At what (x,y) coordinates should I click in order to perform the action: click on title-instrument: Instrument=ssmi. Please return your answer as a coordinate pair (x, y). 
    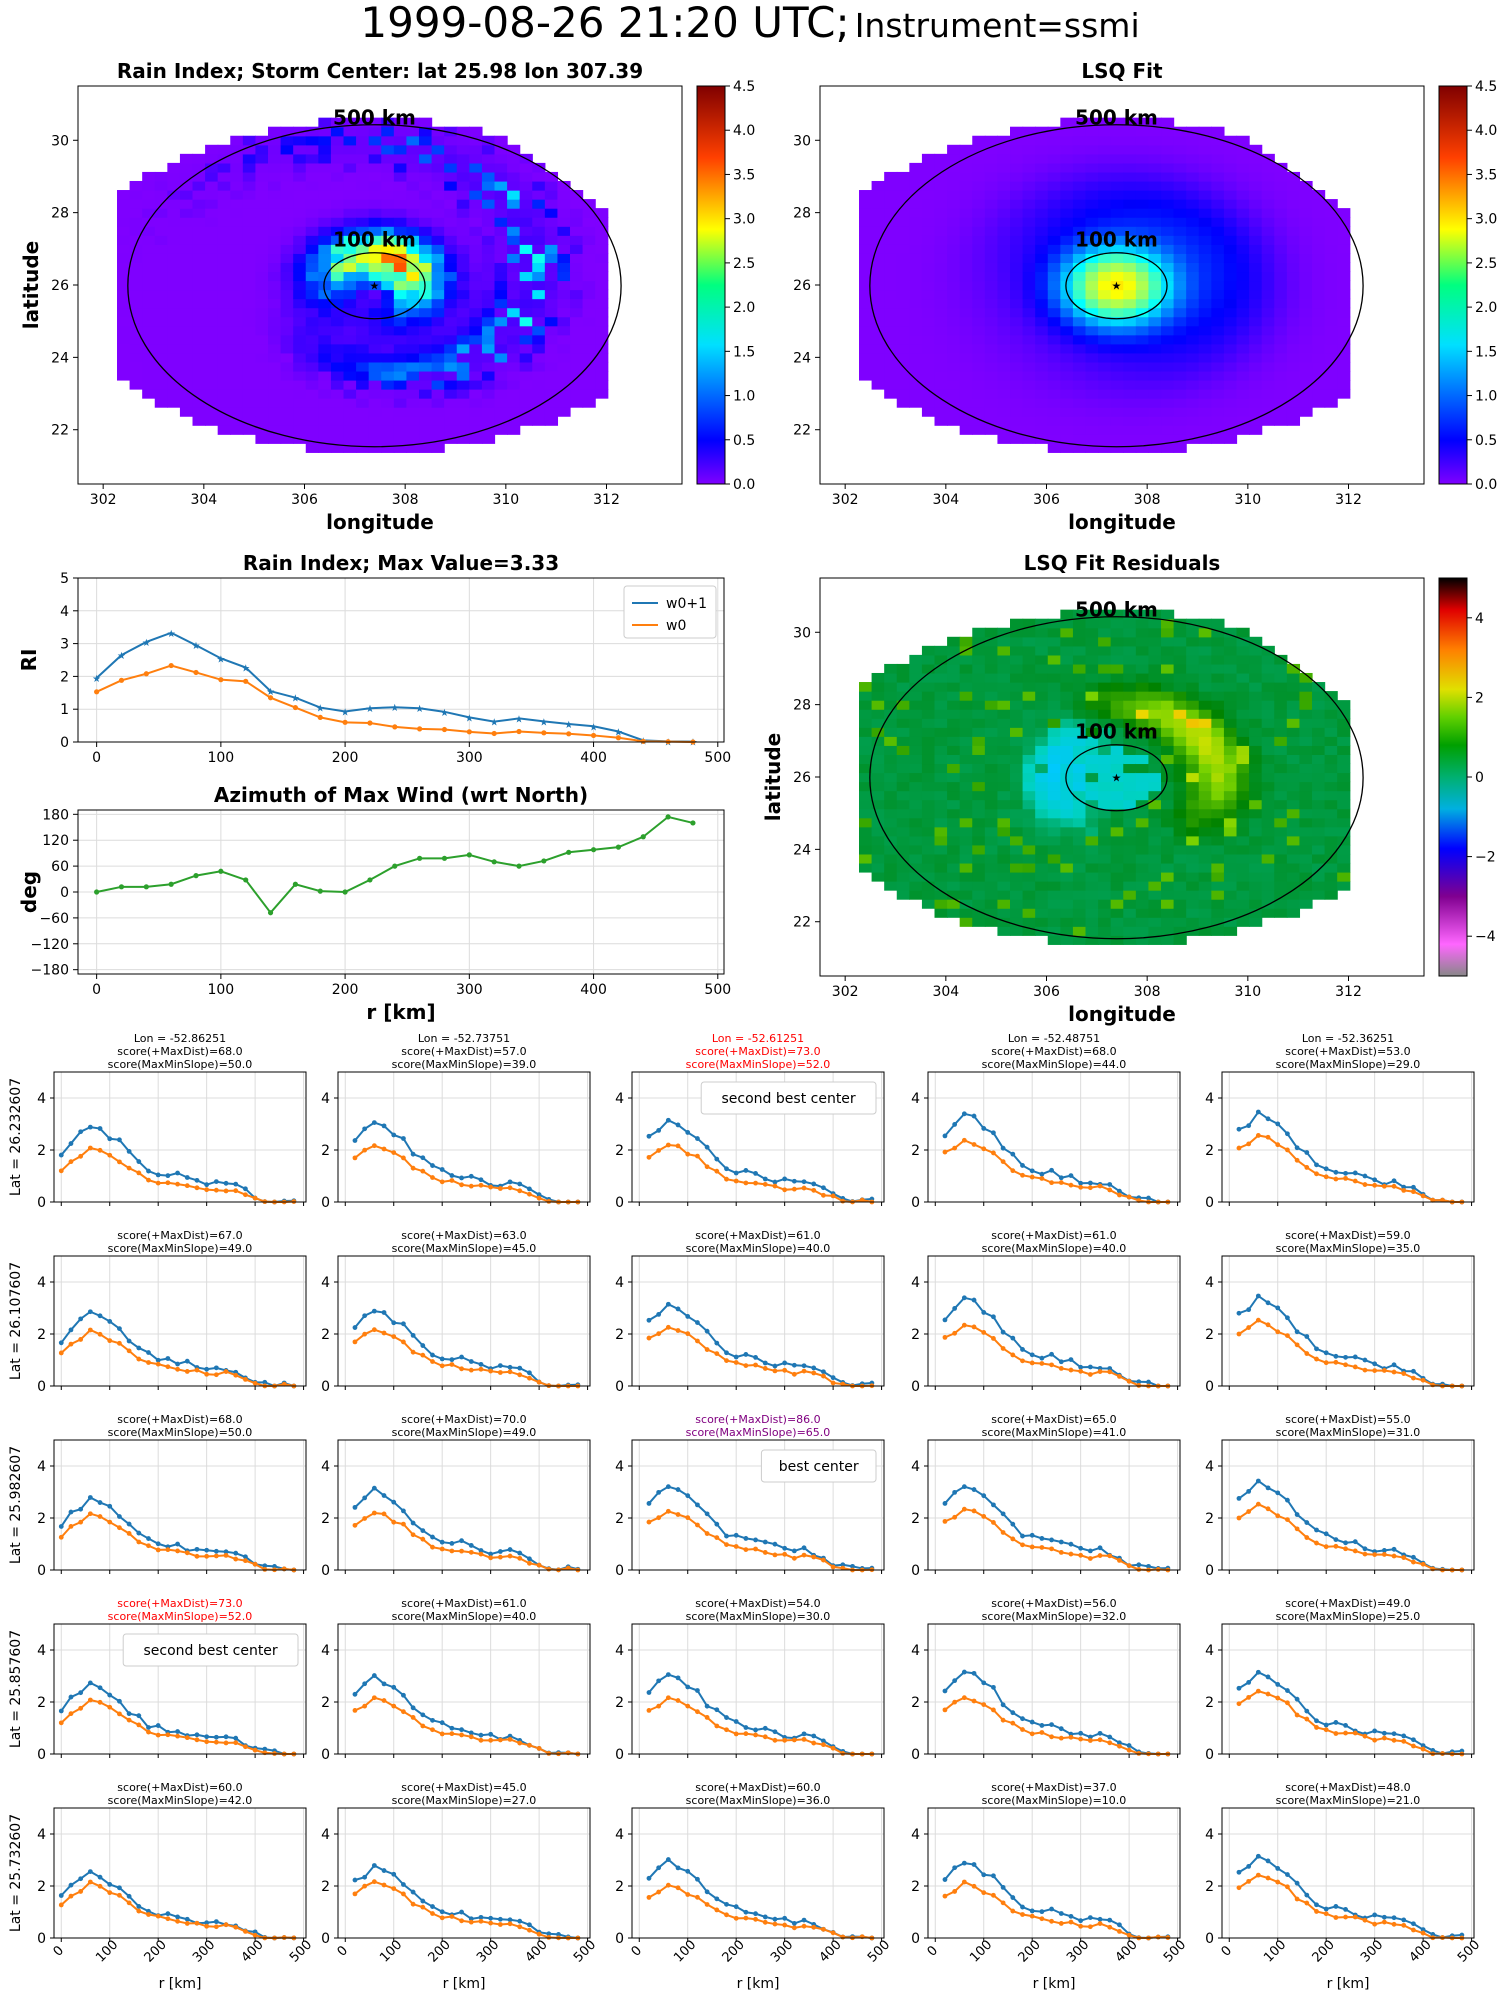
    Looking at the image, I should click on (997, 25).